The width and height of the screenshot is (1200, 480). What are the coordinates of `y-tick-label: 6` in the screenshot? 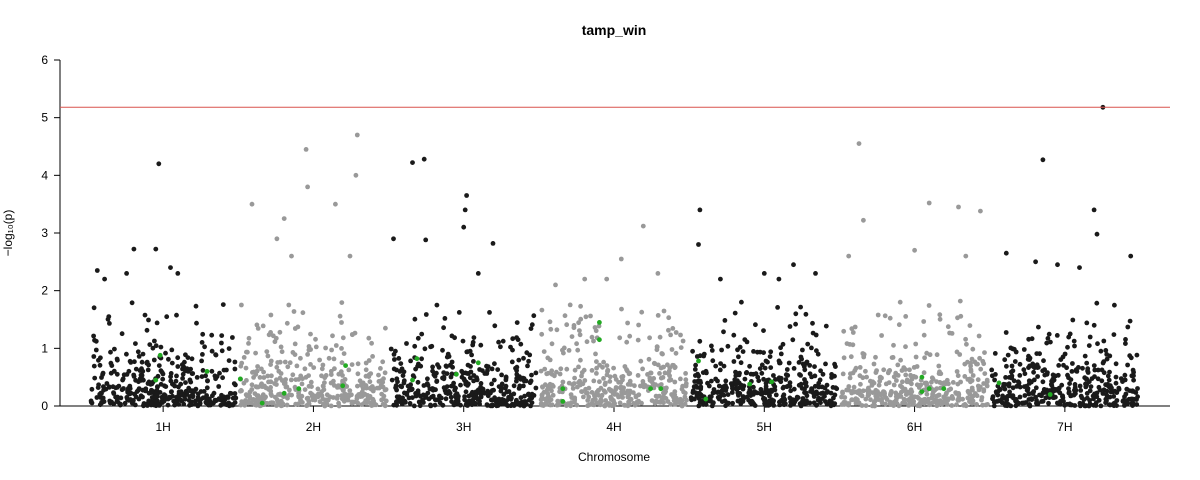 It's located at (44, 60).